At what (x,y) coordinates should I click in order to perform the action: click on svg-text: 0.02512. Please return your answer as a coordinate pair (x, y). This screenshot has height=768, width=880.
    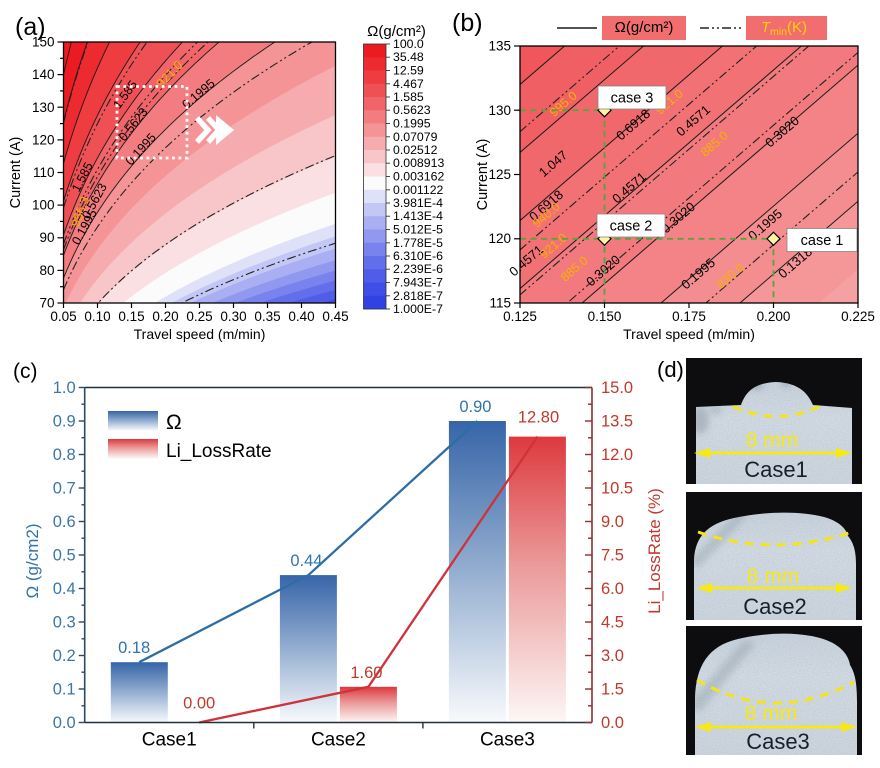
    Looking at the image, I should click on (415, 150).